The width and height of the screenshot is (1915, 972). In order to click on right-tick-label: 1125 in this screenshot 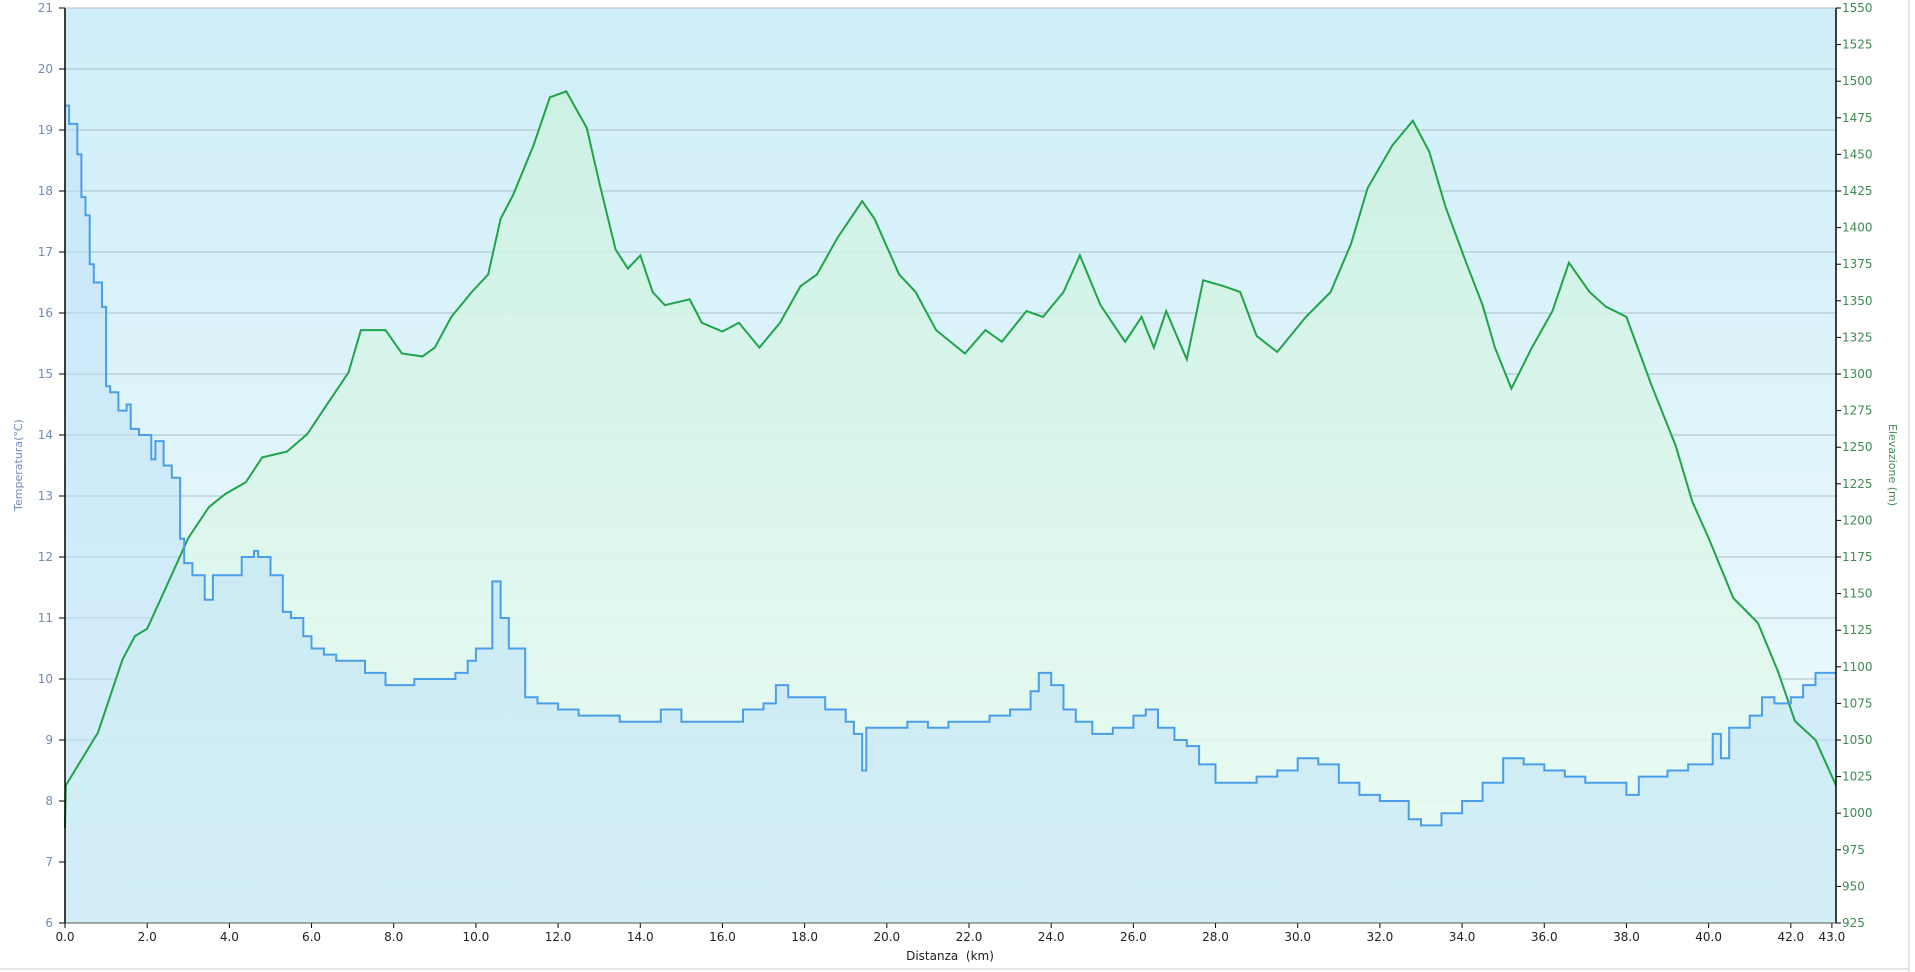, I will do `click(1857, 630)`.